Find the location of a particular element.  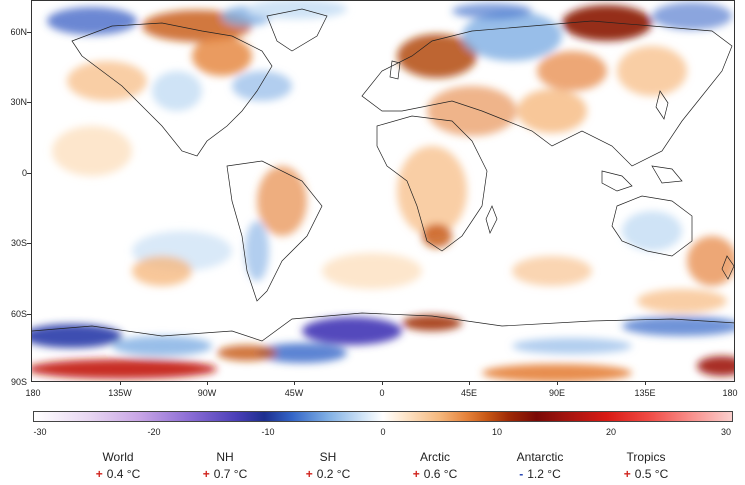

lat-label-60s: 60S is located at coordinates (18, 314).